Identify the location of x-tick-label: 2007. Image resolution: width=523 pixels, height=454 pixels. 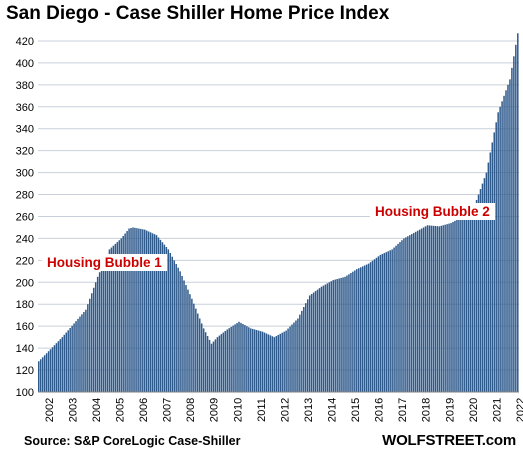
(168, 410).